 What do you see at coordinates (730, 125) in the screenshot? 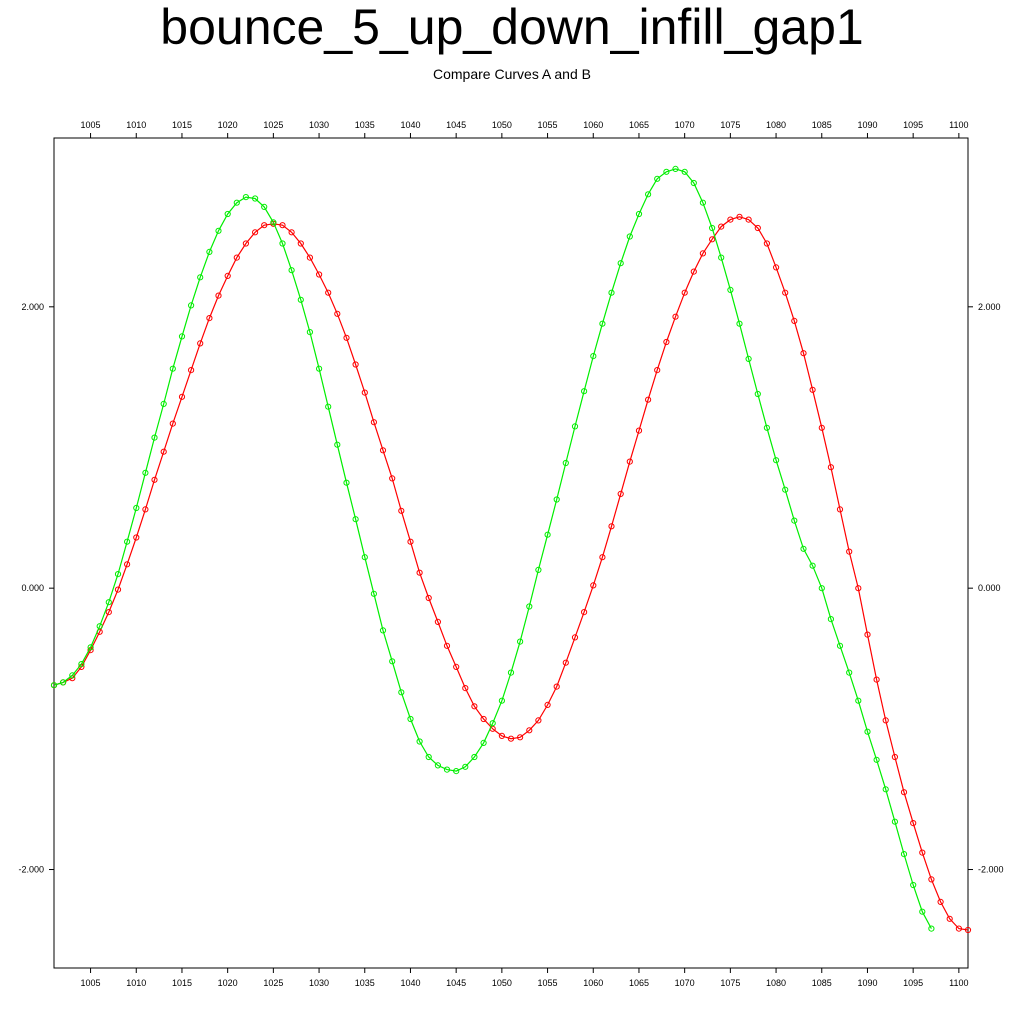
I see `x-tick-label-top: 1075` at bounding box center [730, 125].